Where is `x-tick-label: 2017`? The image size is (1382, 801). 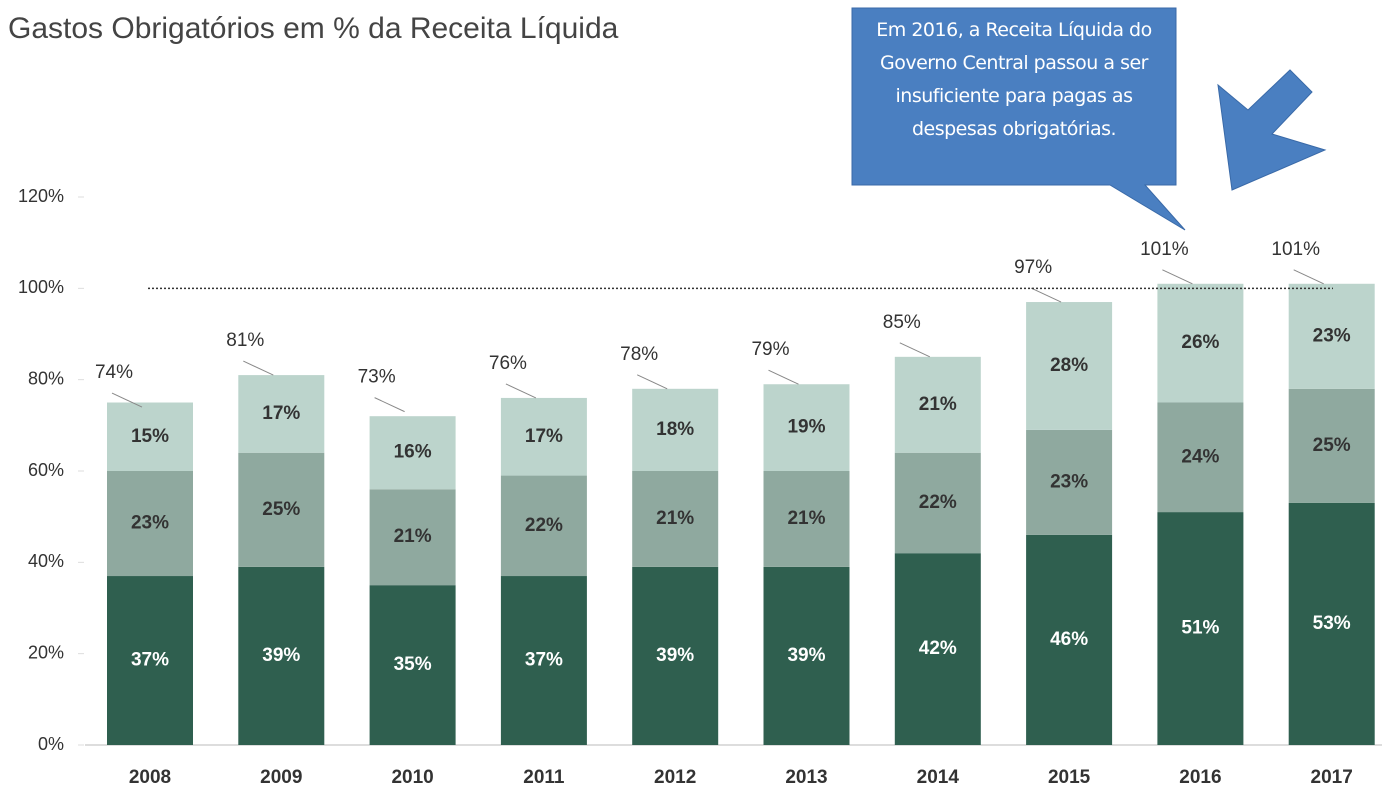
x-tick-label: 2017 is located at coordinates (1332, 777).